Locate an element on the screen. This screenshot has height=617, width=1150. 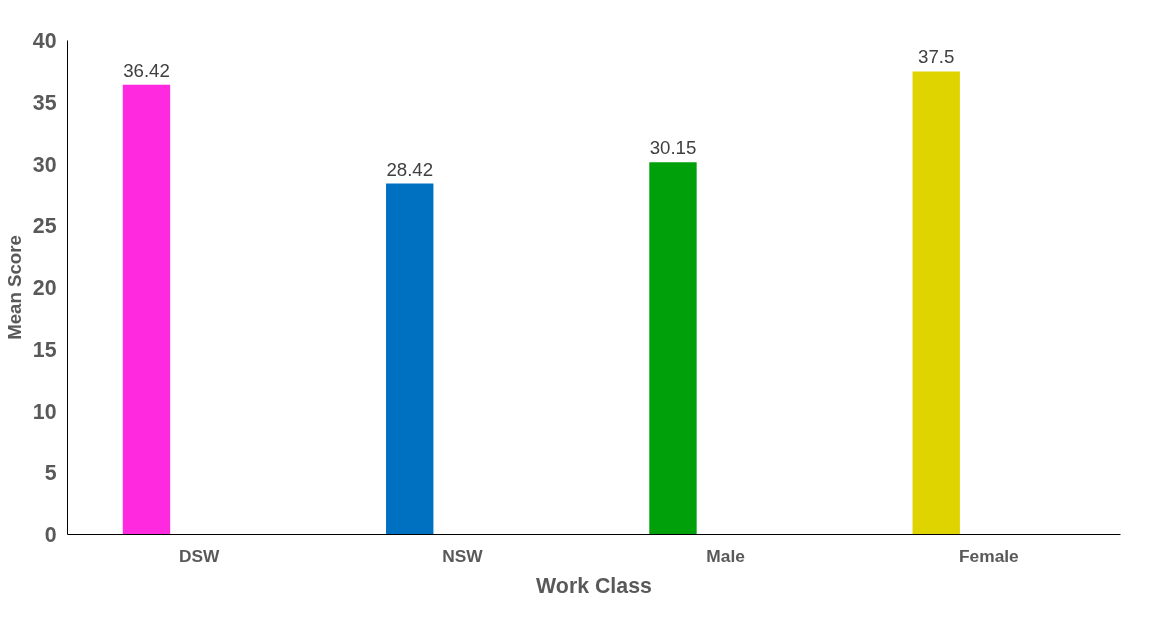
data-label: 37.5 is located at coordinates (936, 57).